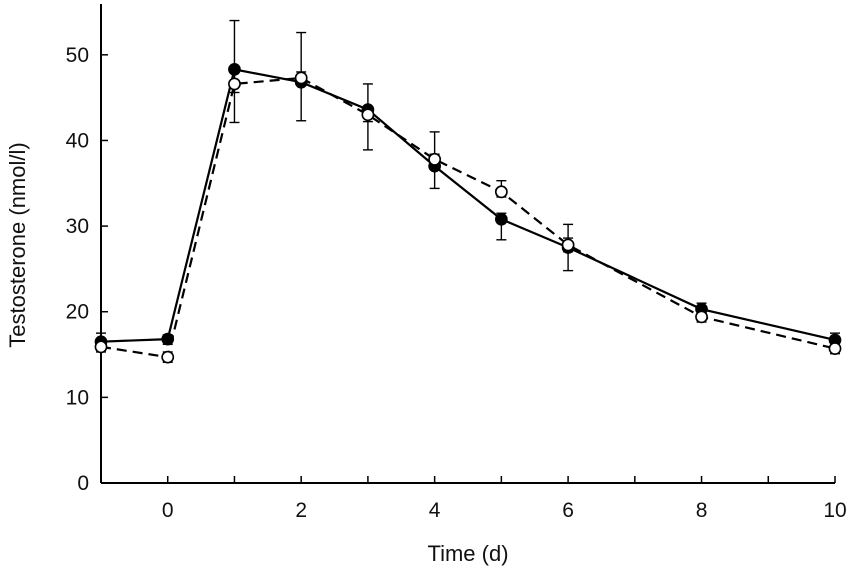 The width and height of the screenshot is (850, 568). Describe the element at coordinates (467, 553) in the screenshot. I see `x-axis-title: Time (d)` at that location.